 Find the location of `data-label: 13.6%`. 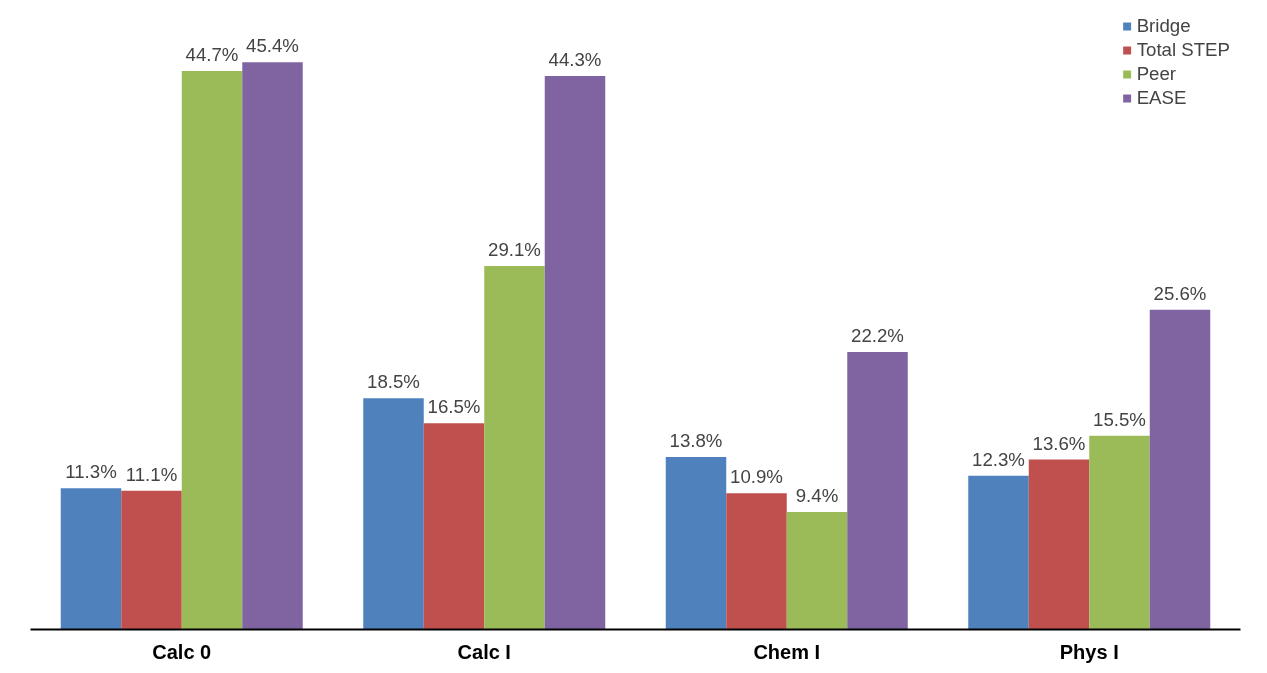

data-label: 13.6% is located at coordinates (1059, 443).